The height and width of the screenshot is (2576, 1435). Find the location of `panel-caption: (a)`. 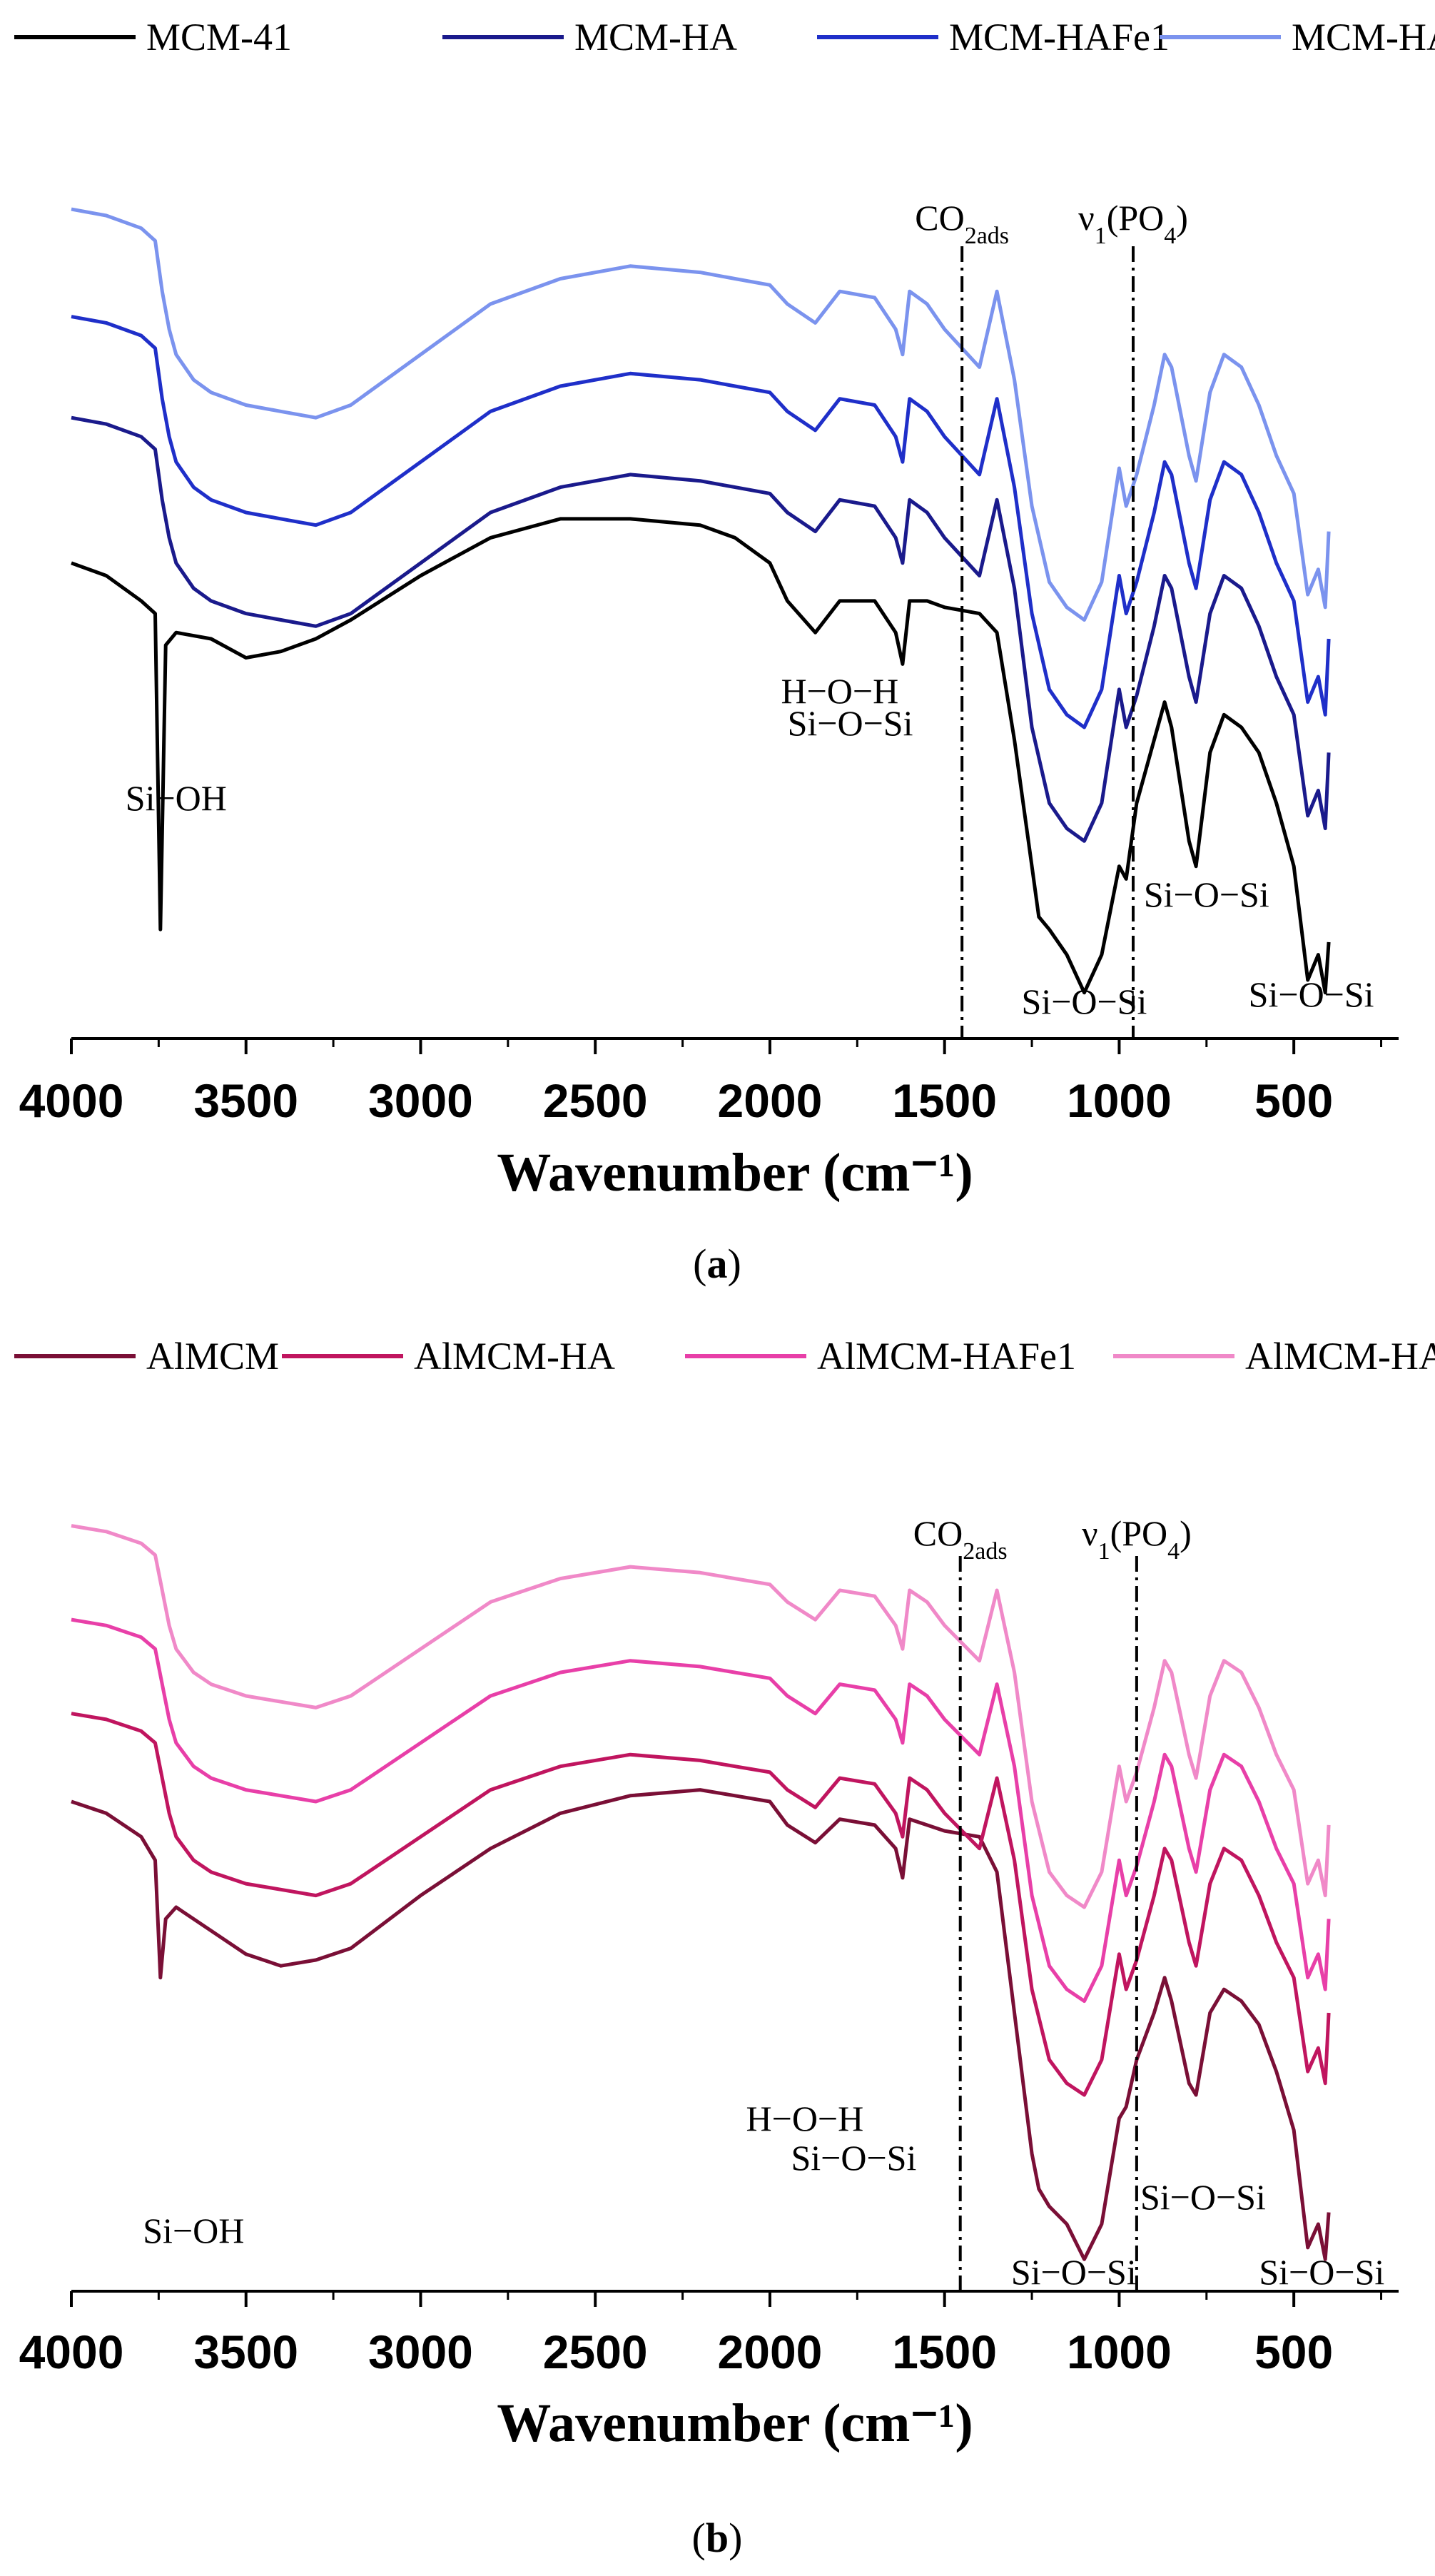

panel-caption: (a) is located at coordinates (717, 1264).